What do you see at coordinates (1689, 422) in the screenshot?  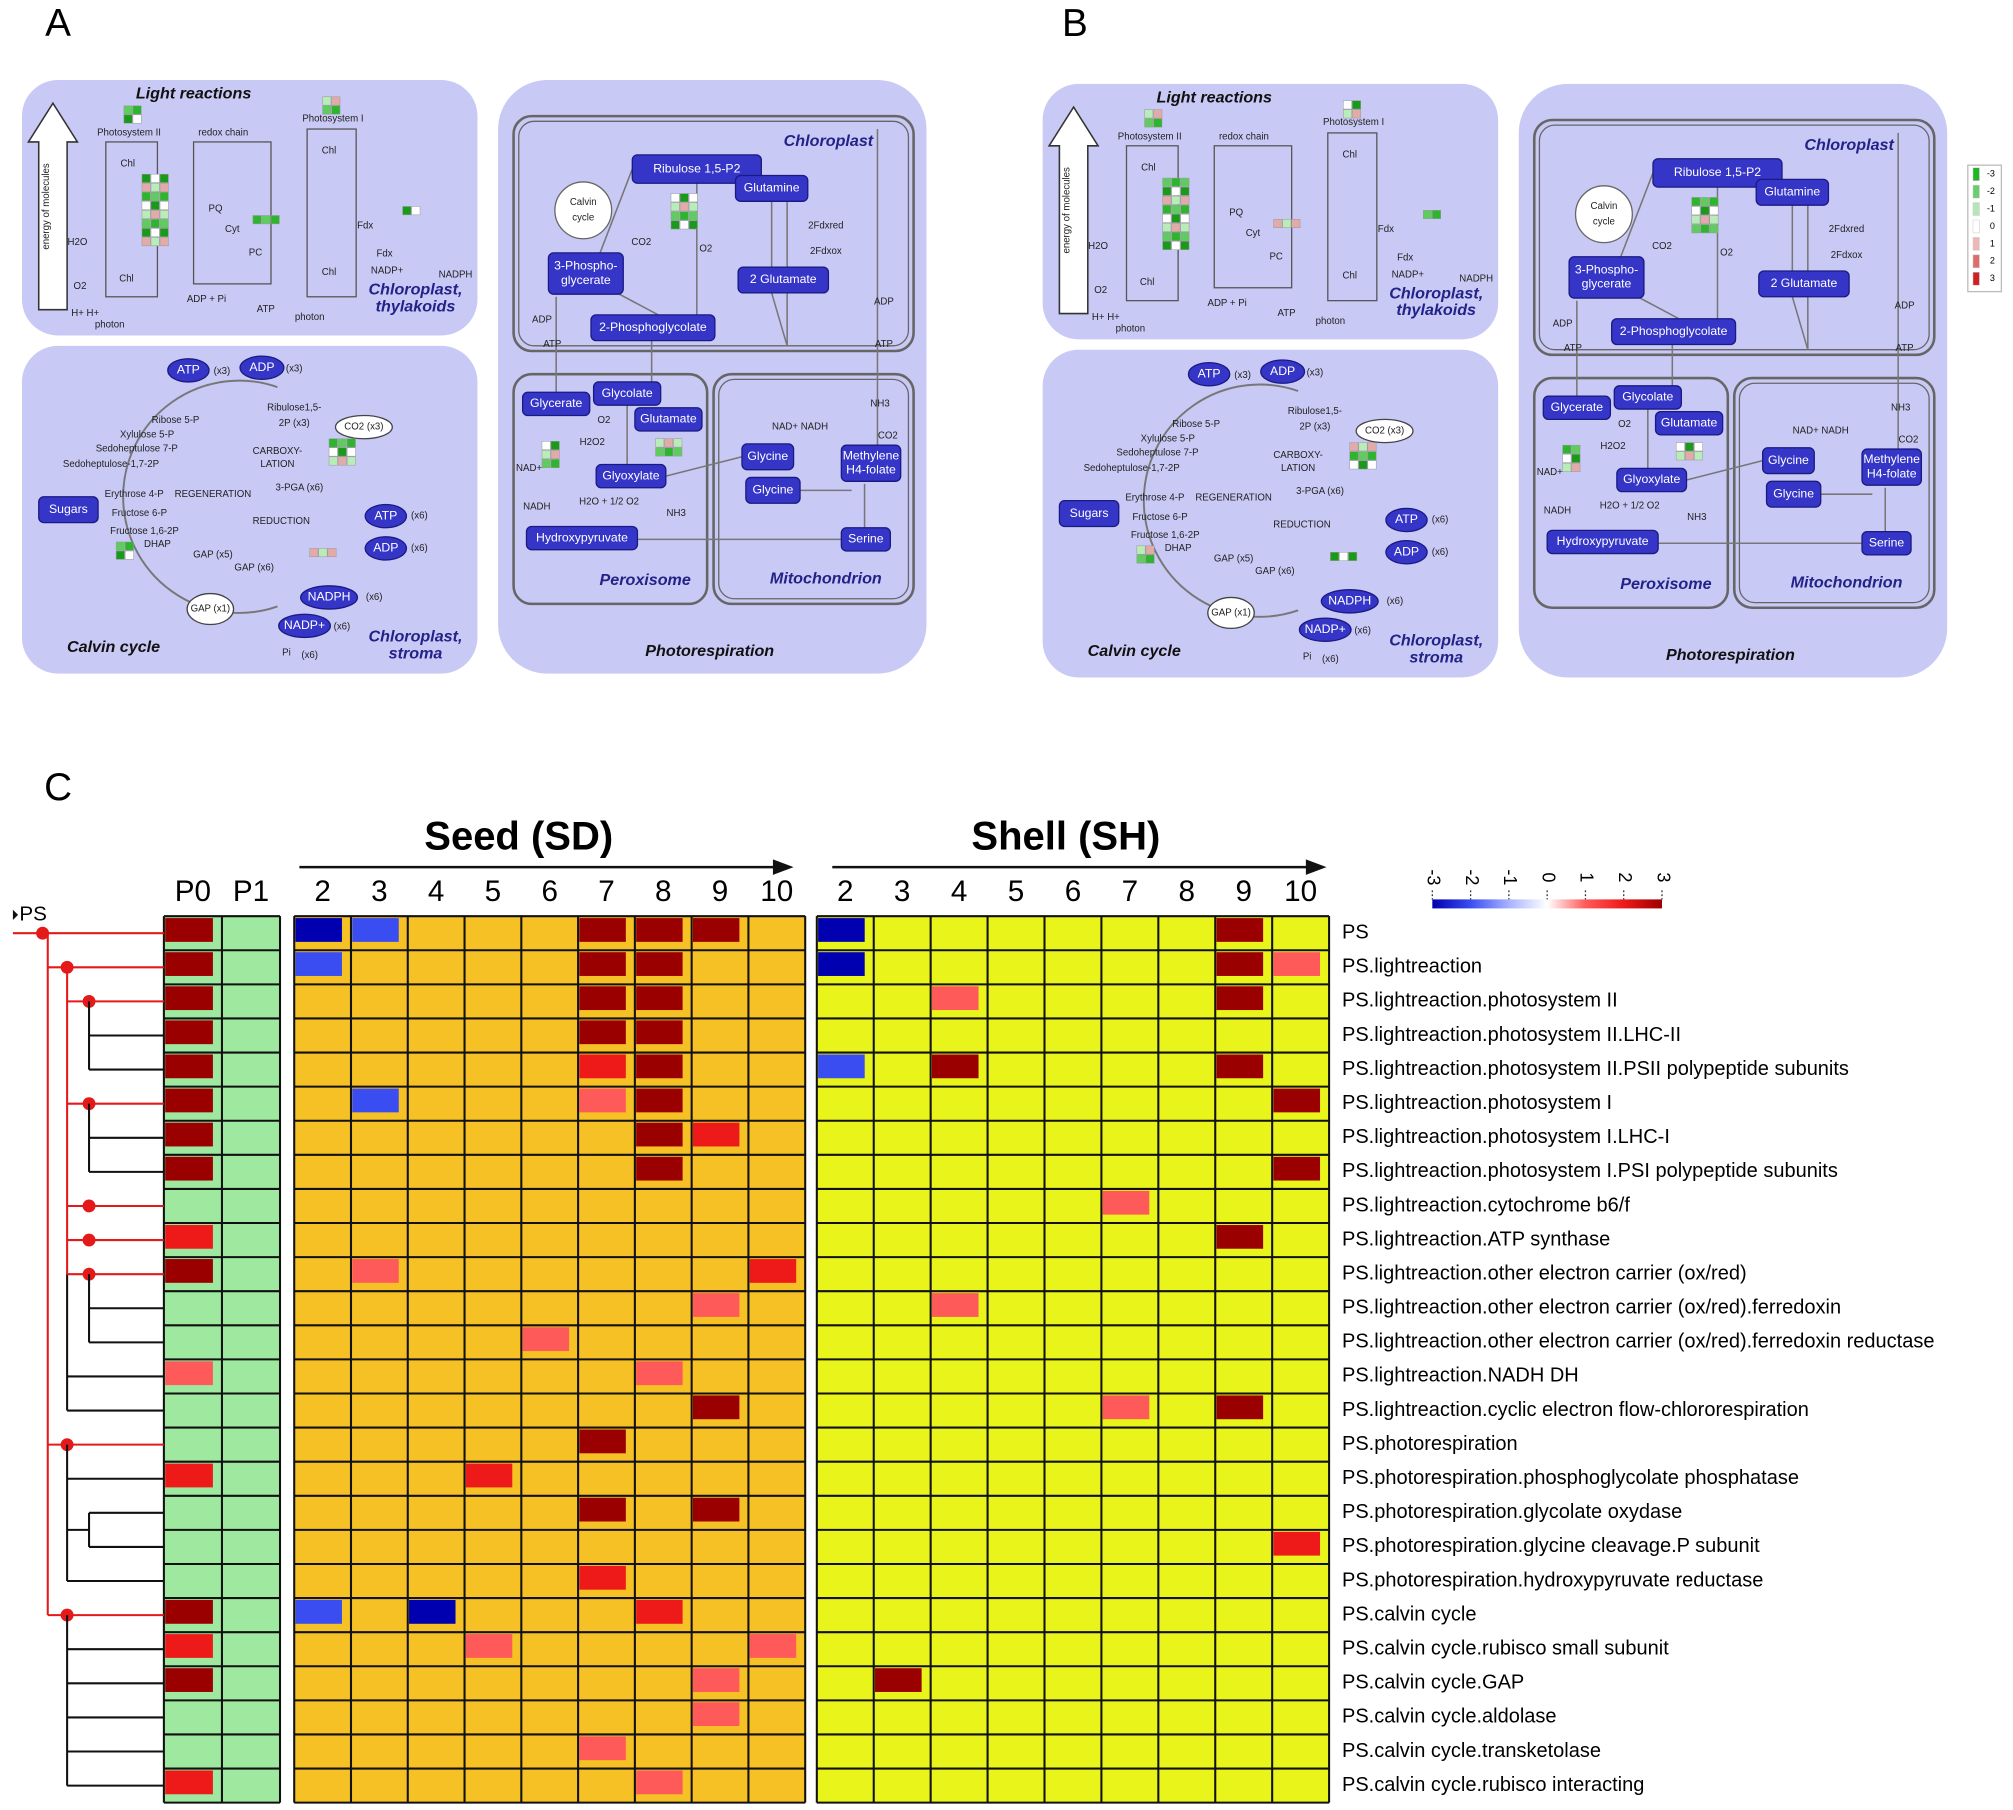 I see `metabolite-label: Glutamate` at bounding box center [1689, 422].